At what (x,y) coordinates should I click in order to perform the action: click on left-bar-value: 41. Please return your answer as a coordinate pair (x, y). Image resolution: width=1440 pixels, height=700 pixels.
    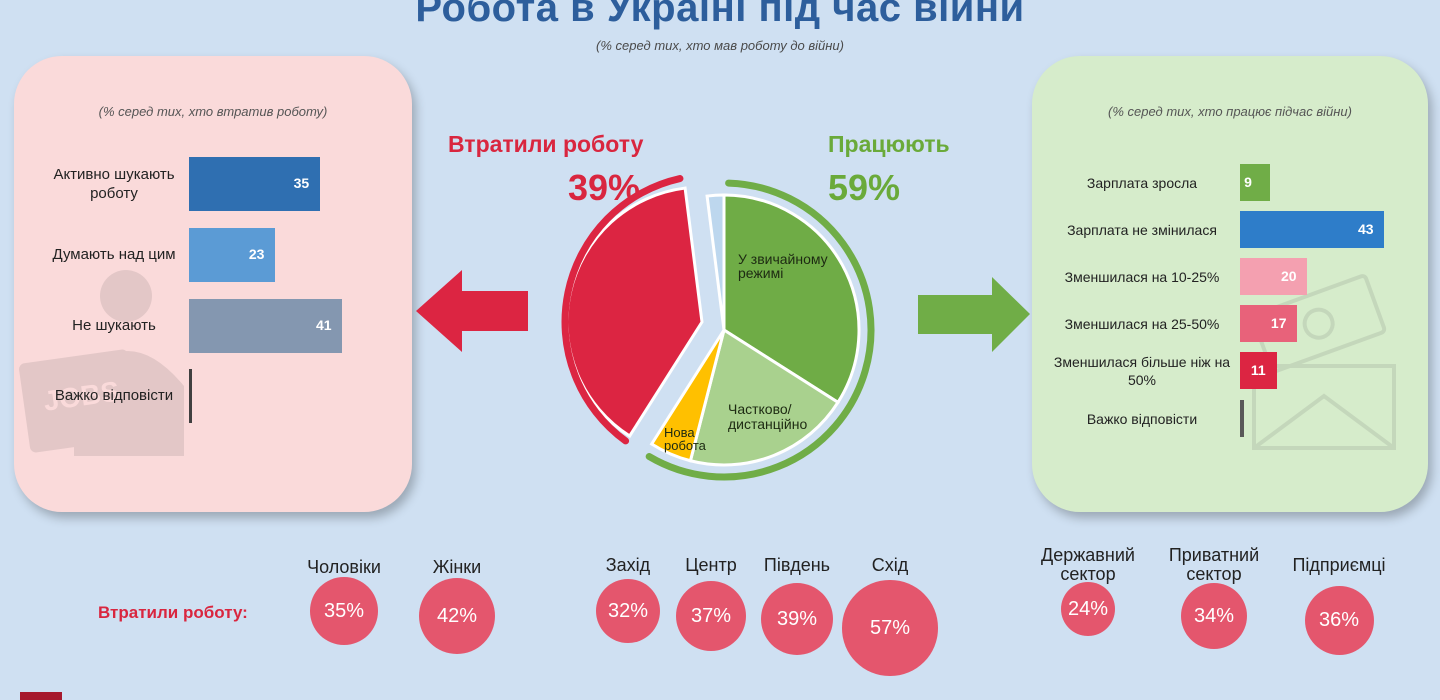
    Looking at the image, I should click on (324, 325).